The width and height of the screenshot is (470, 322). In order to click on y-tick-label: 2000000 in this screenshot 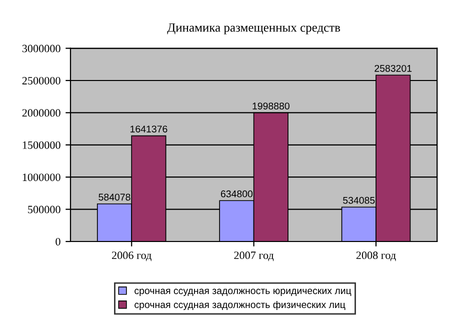, I will do `click(41, 113)`.